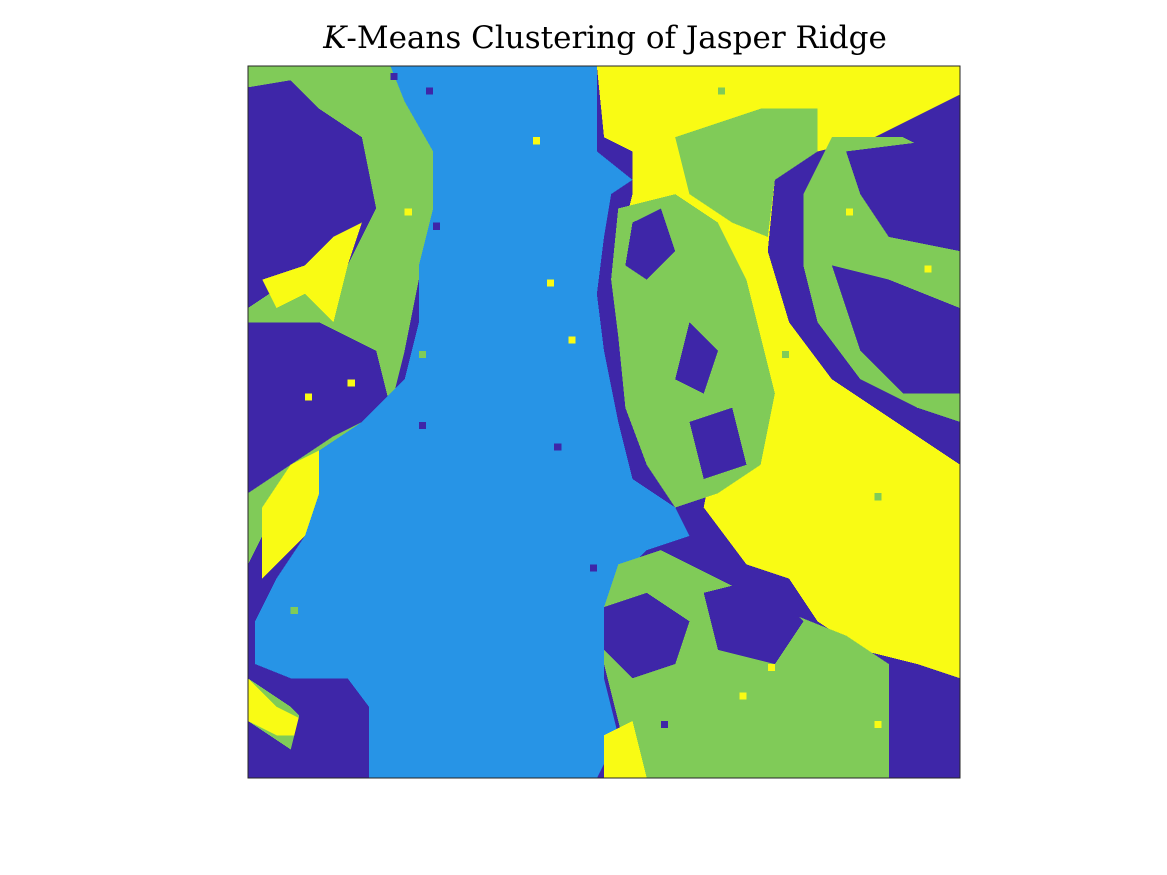 This screenshot has height=875, width=1167. I want to click on chart-title-text: -Means Clustering of Jasper Ridge, so click(616, 38).